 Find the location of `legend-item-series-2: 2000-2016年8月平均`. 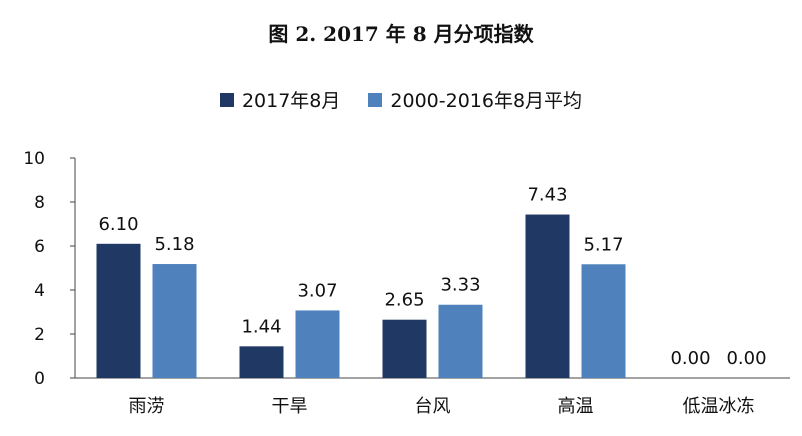

legend-item-series-2: 2000-2016年8月平均 is located at coordinates (475, 99).